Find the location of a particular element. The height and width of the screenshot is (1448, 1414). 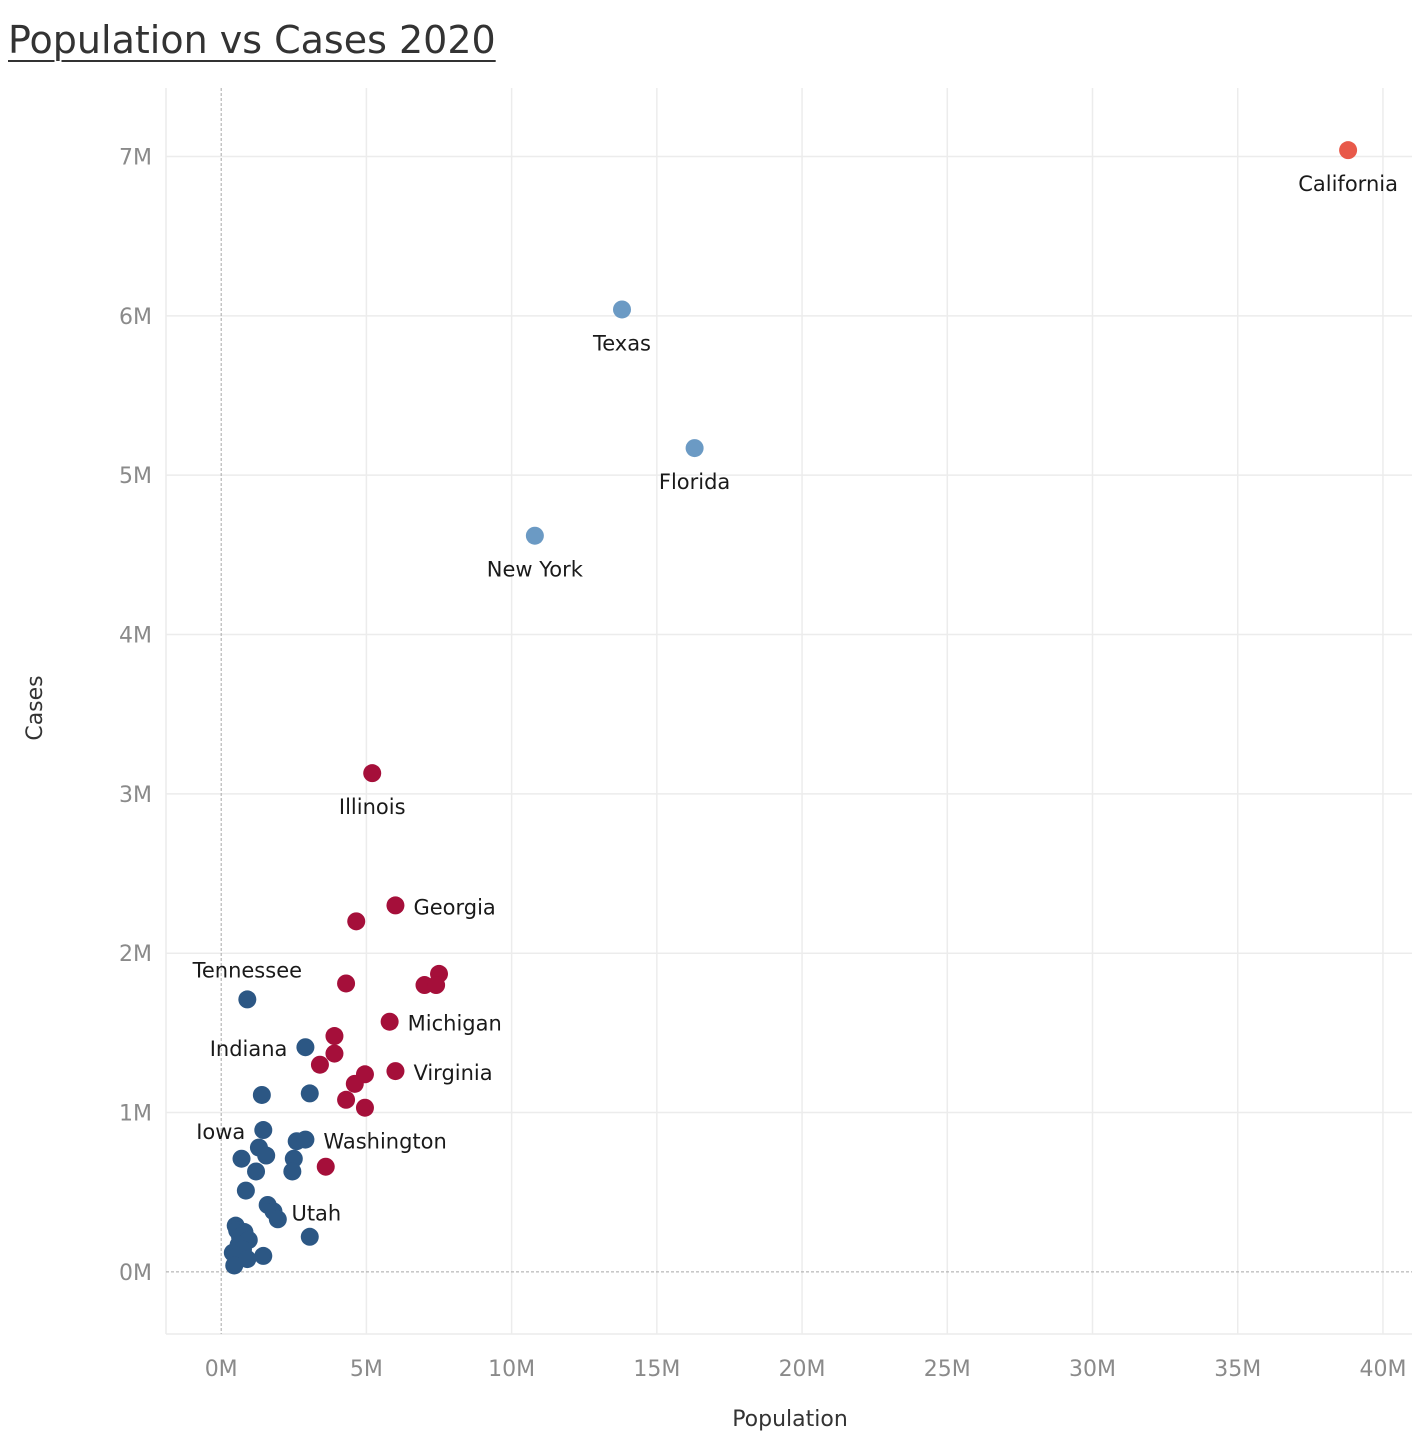

point-label: Florida is located at coordinates (694, 482).